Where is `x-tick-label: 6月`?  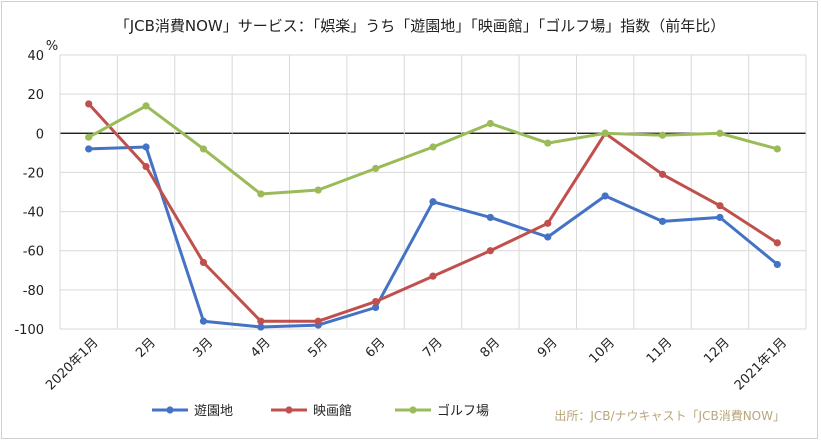 x-tick-label: 6月 is located at coordinates (376, 348).